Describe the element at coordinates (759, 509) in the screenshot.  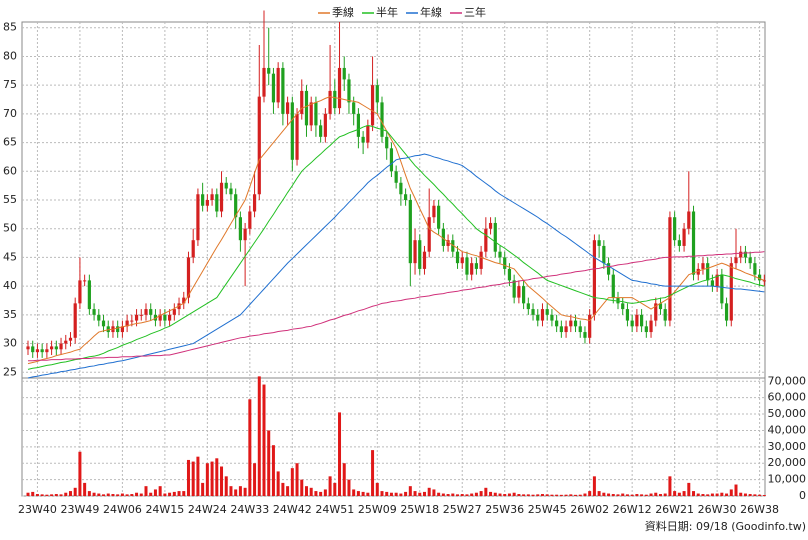
I see `x-tick-label: 26W38` at that location.